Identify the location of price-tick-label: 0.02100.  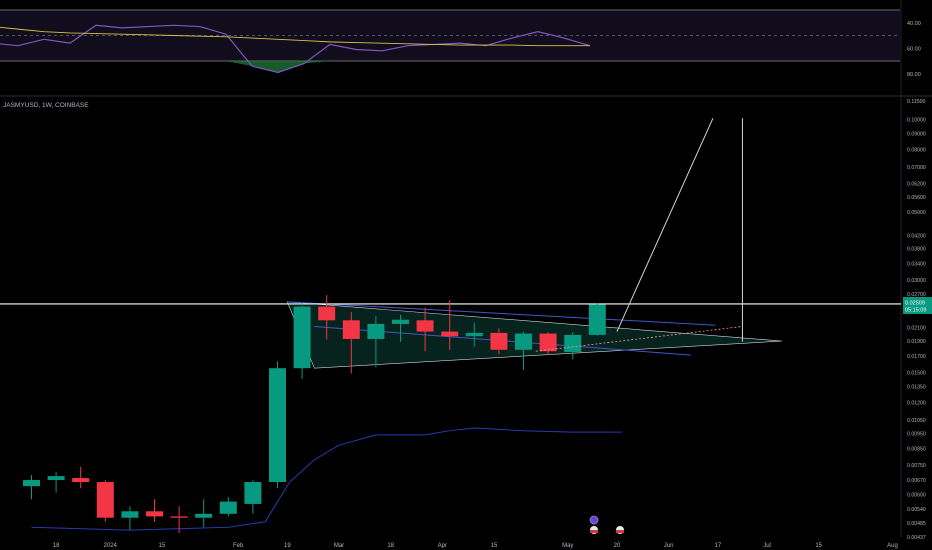
(916, 329).